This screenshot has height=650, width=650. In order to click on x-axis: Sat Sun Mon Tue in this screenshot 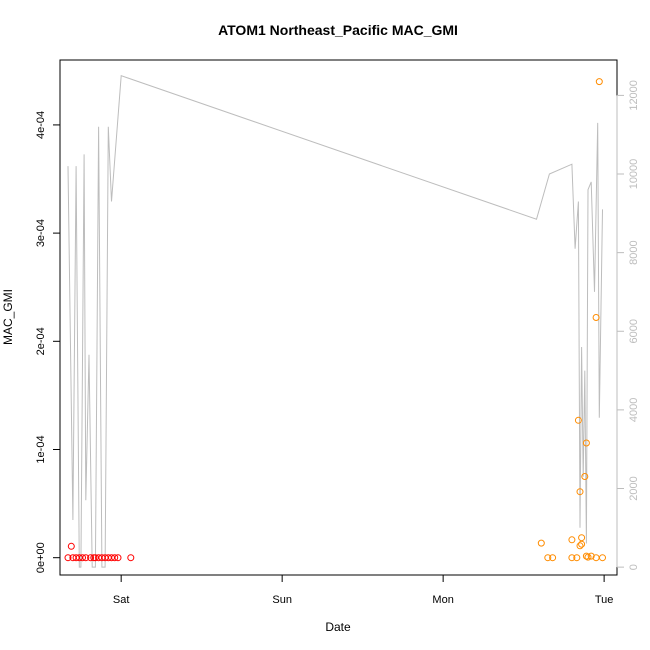, I will do `click(363, 590)`.